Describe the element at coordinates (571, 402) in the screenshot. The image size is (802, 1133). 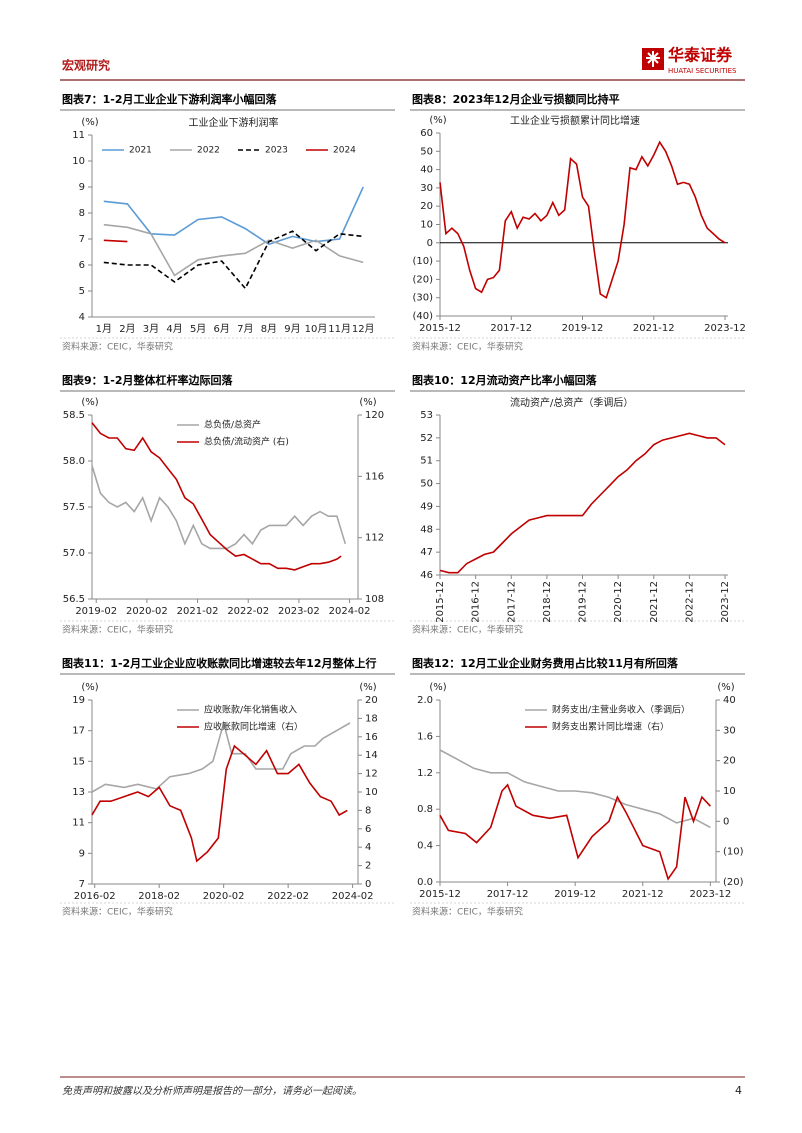
I see `chart-title: 流动资产/总资产（季调后）` at that location.